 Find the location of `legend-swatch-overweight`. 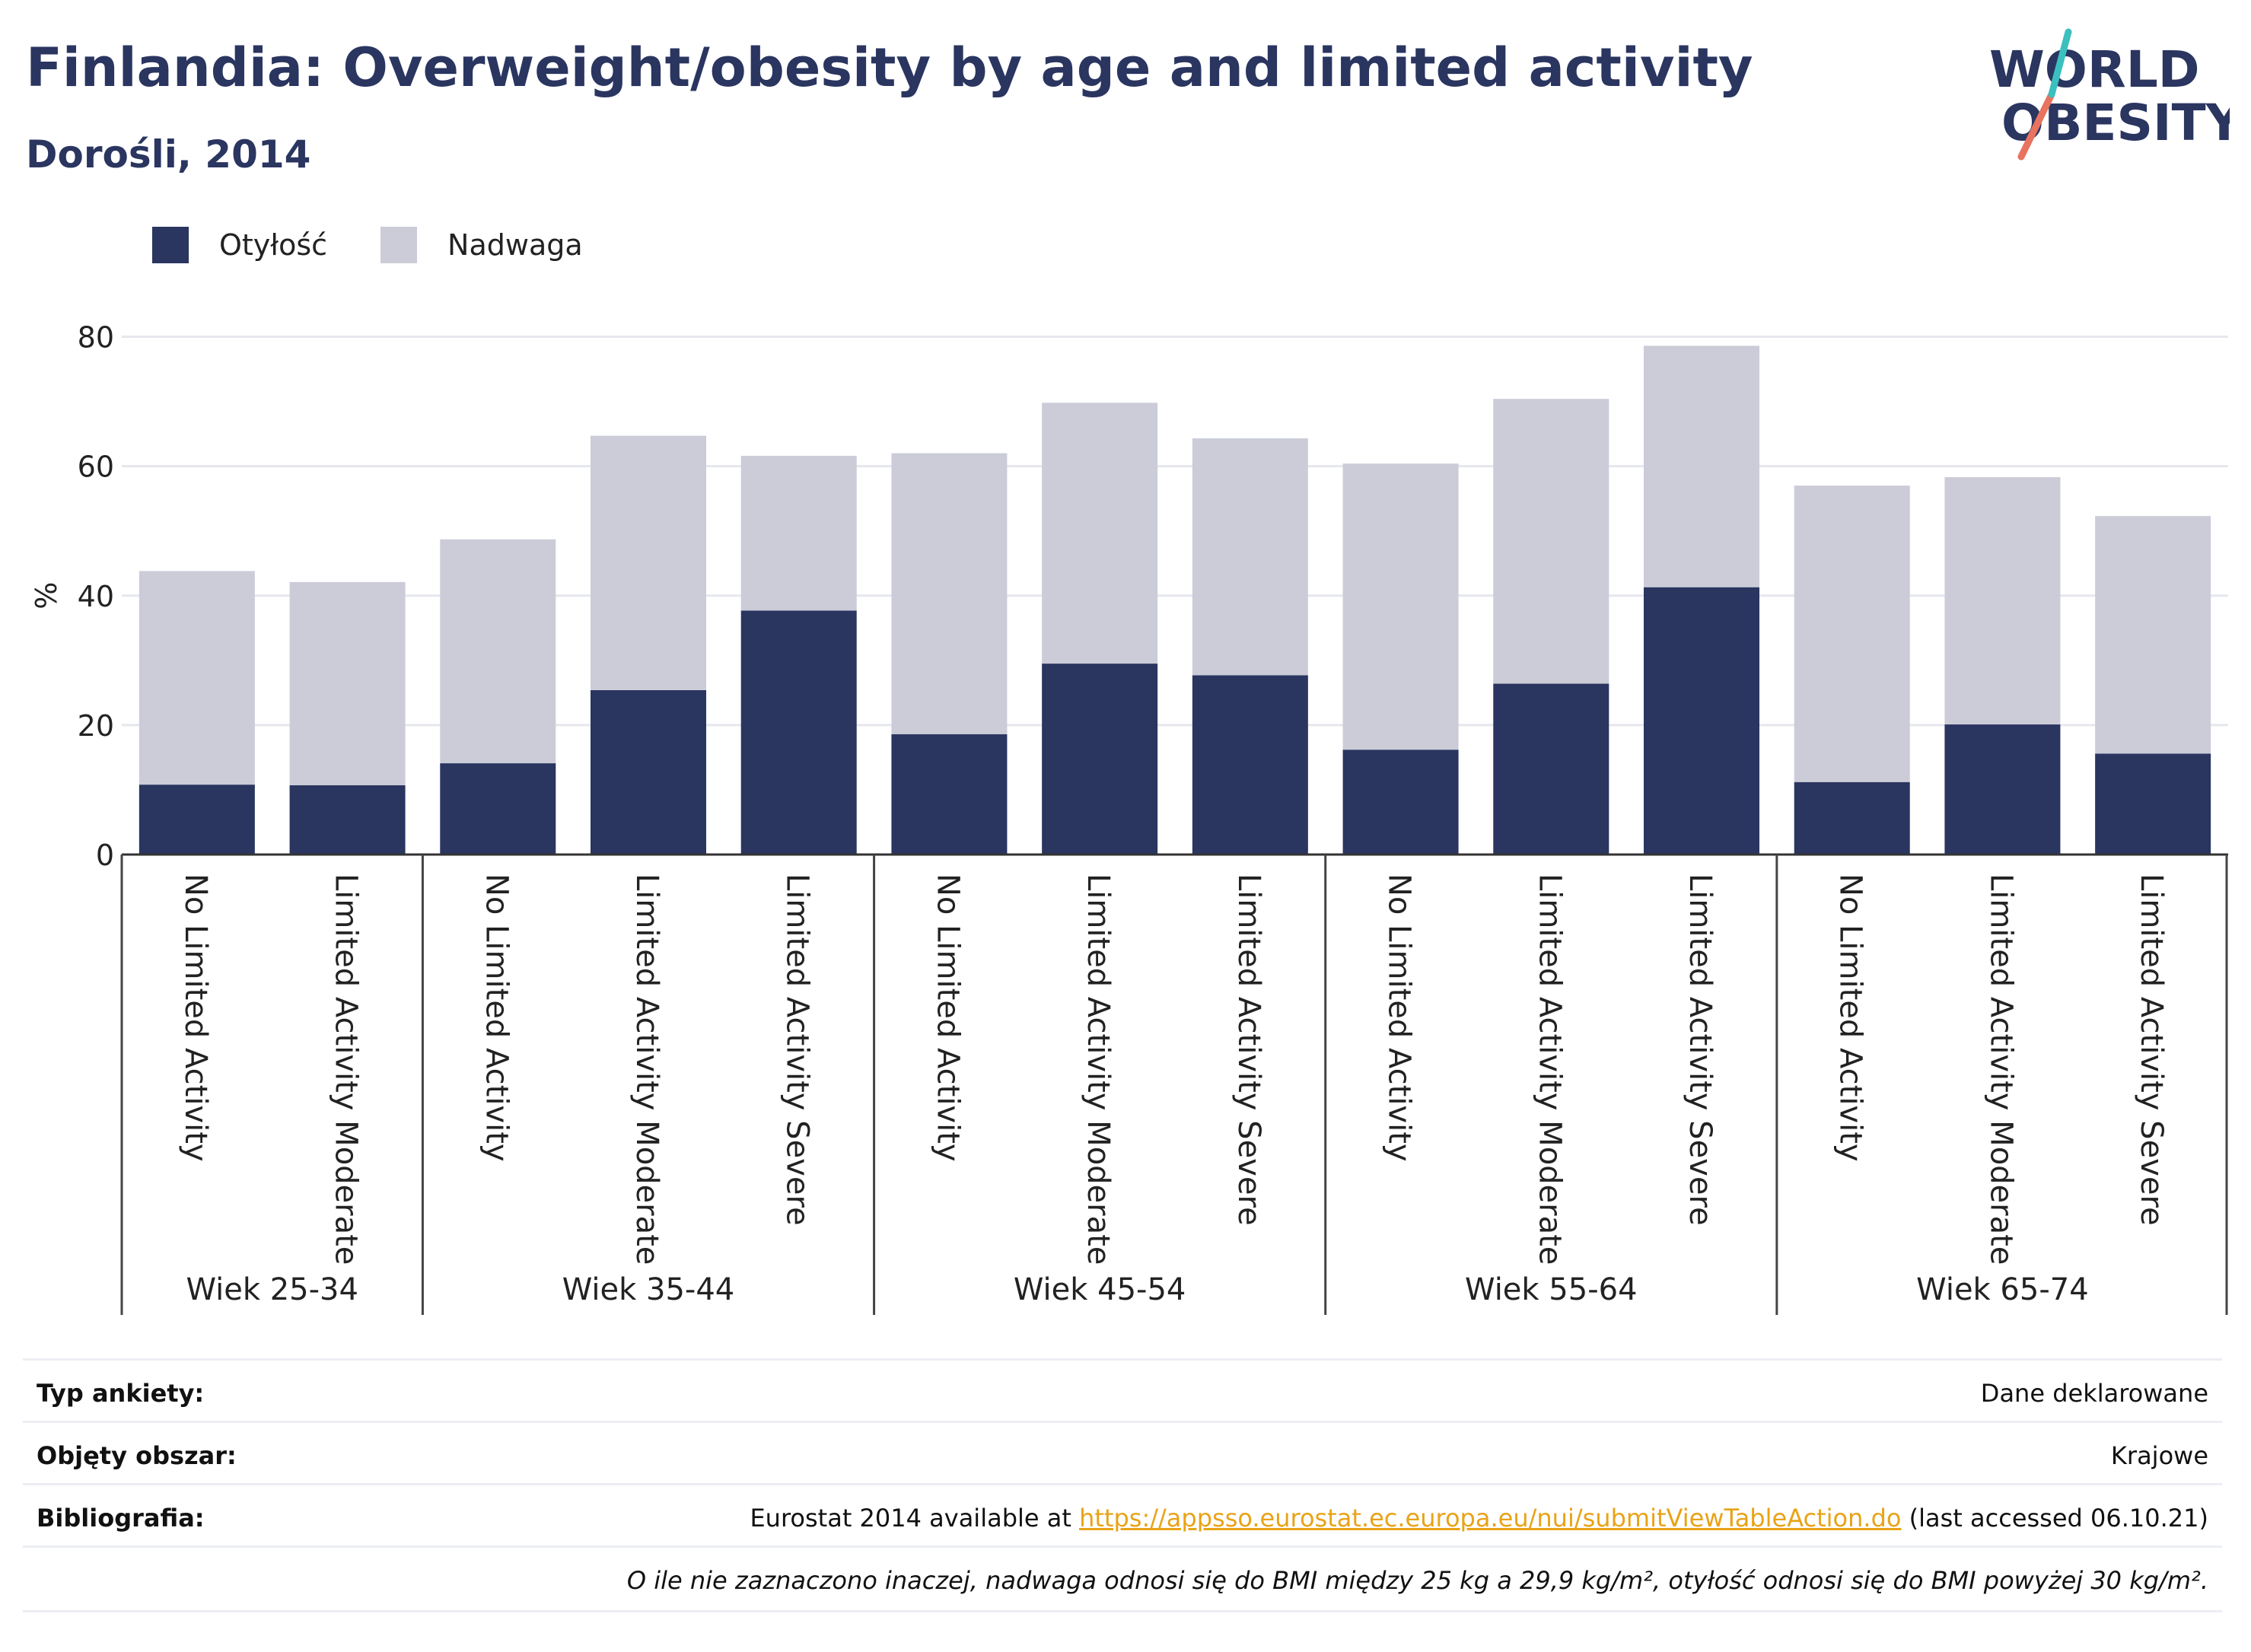

legend-swatch-overweight is located at coordinates (399, 245).